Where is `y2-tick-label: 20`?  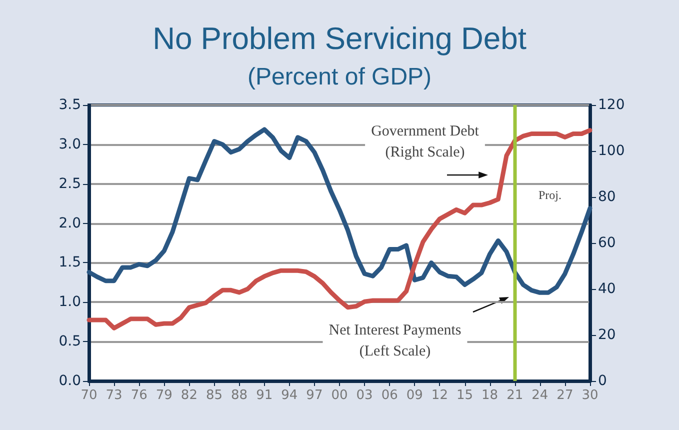 y2-tick-label: 20 is located at coordinates (607, 335).